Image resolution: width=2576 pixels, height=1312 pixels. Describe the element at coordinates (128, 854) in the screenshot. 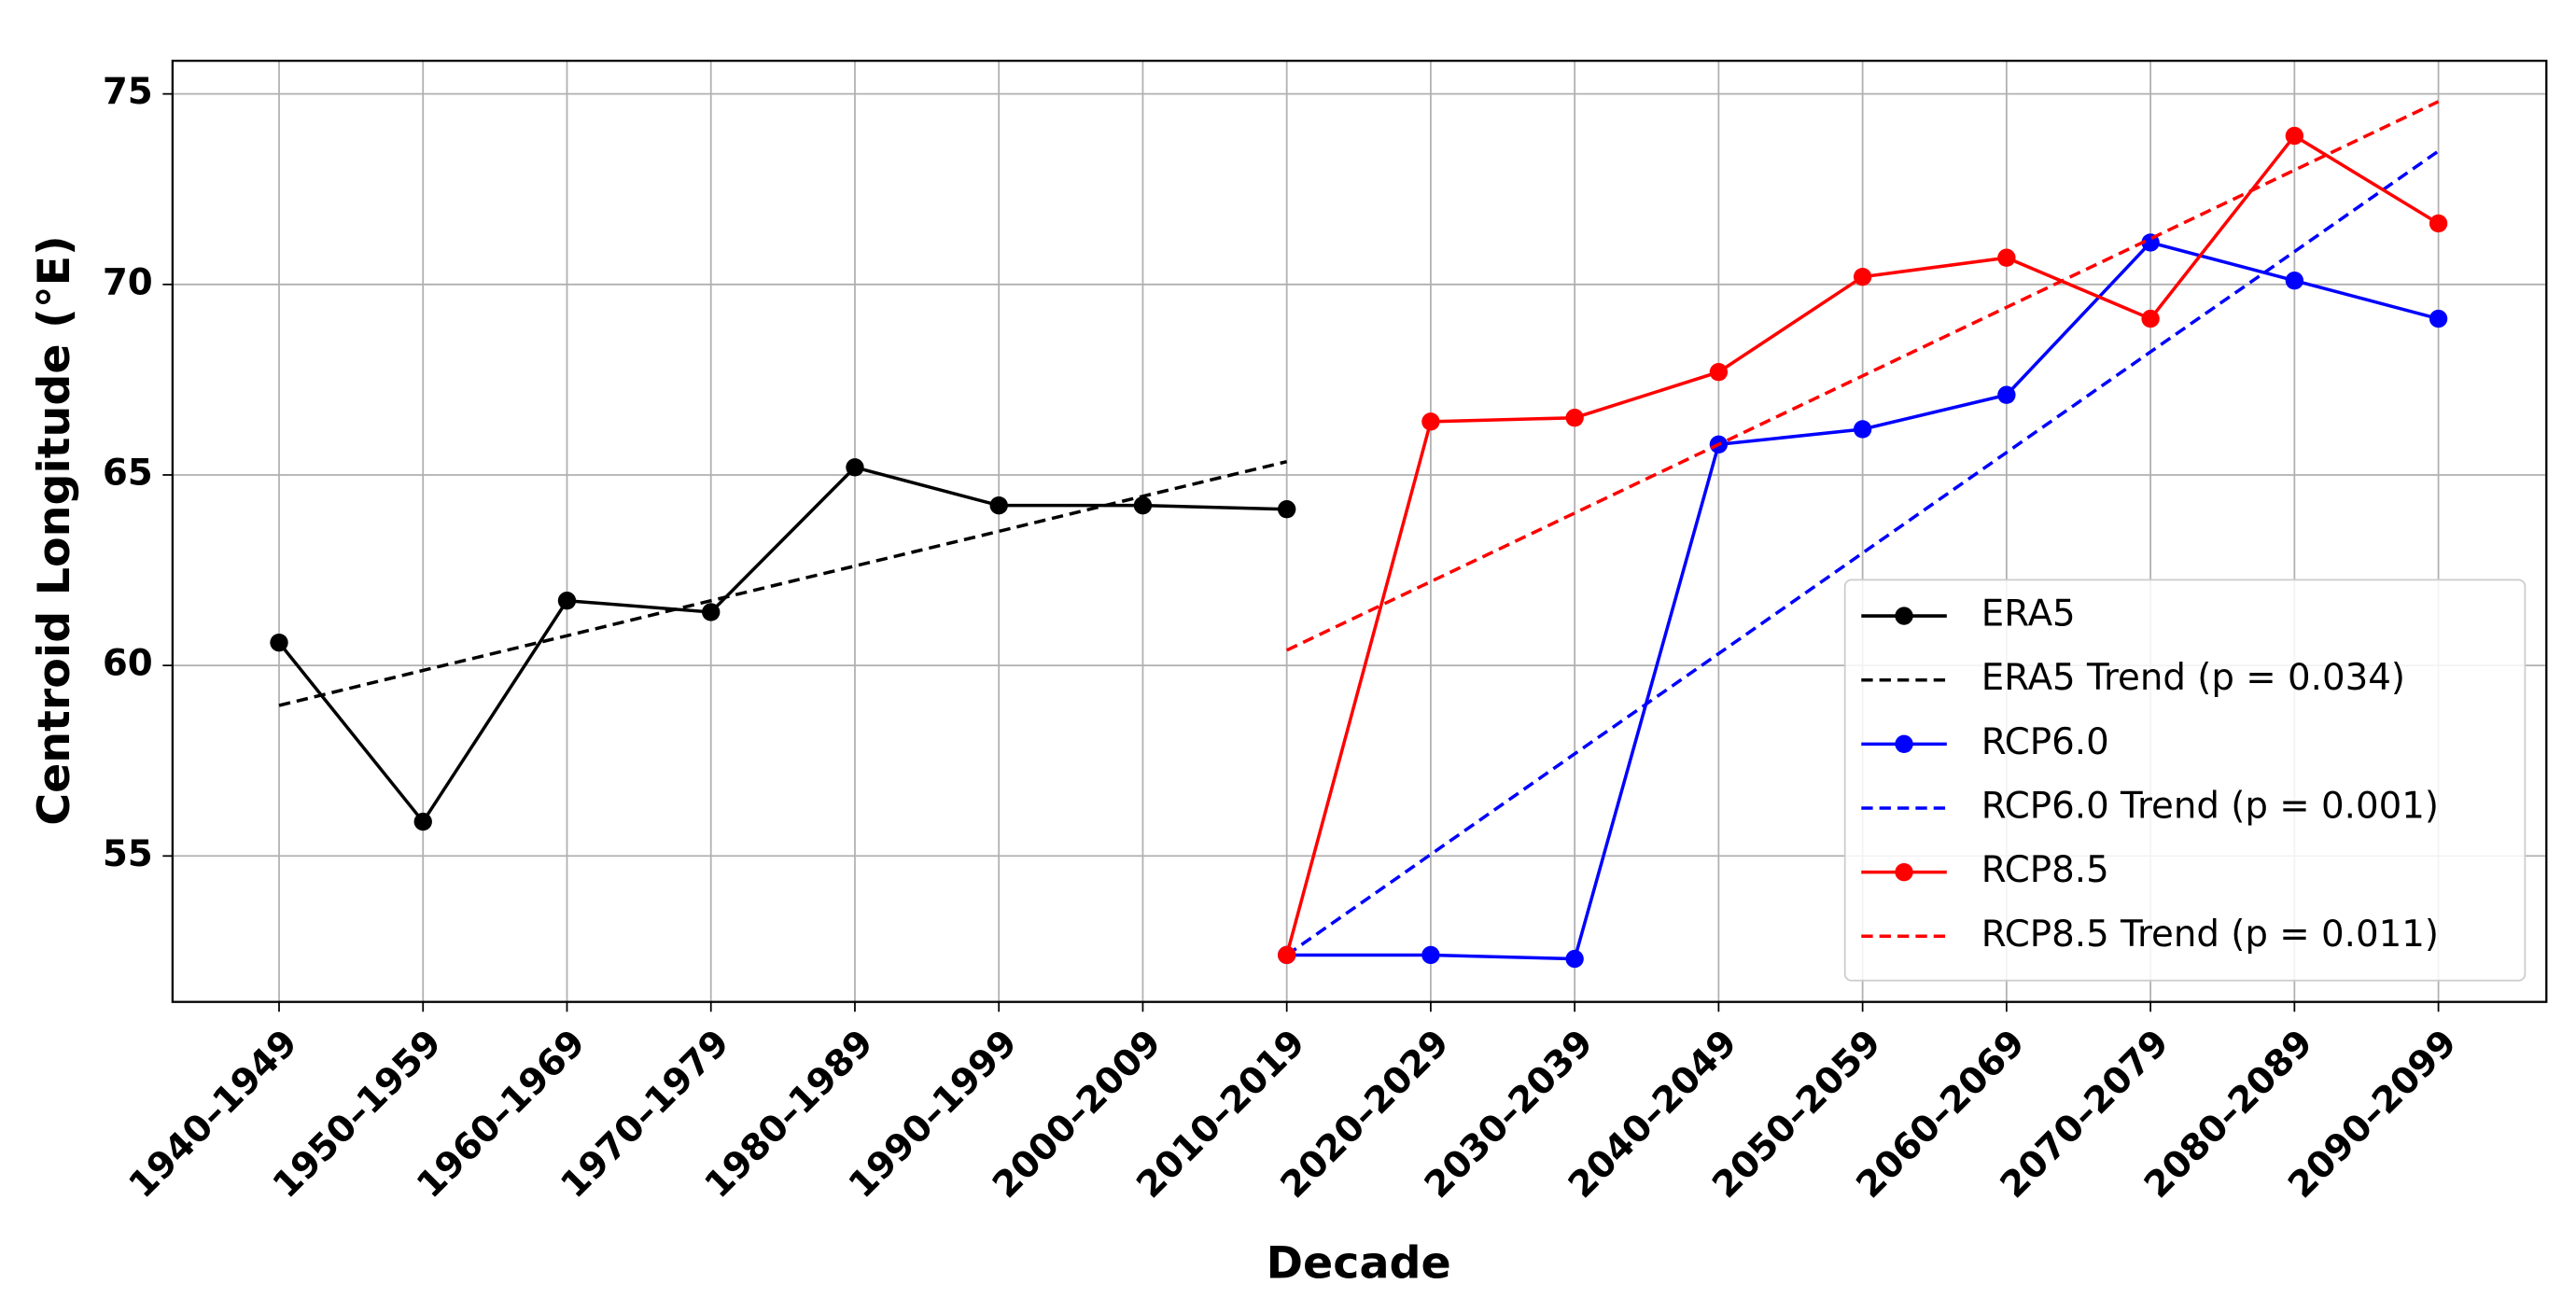

I see `y-tick-label: 55` at that location.